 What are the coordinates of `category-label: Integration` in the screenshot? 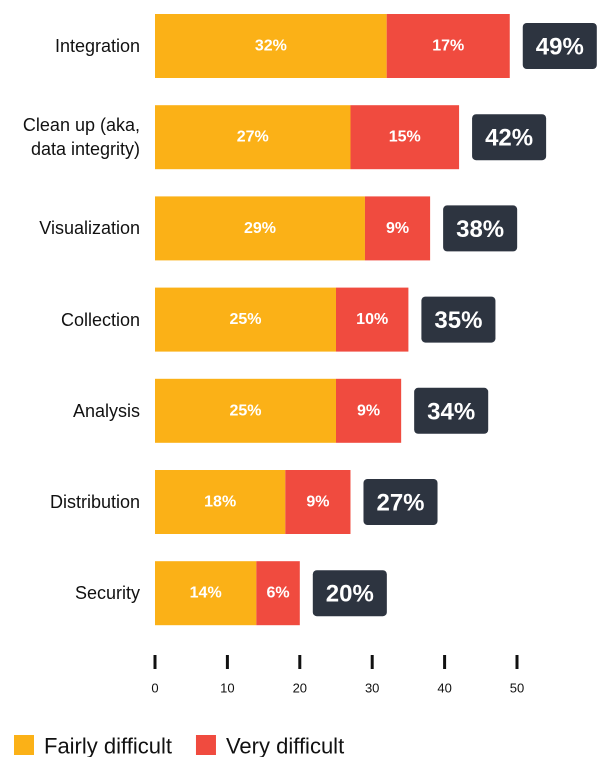 It's located at (97, 46).